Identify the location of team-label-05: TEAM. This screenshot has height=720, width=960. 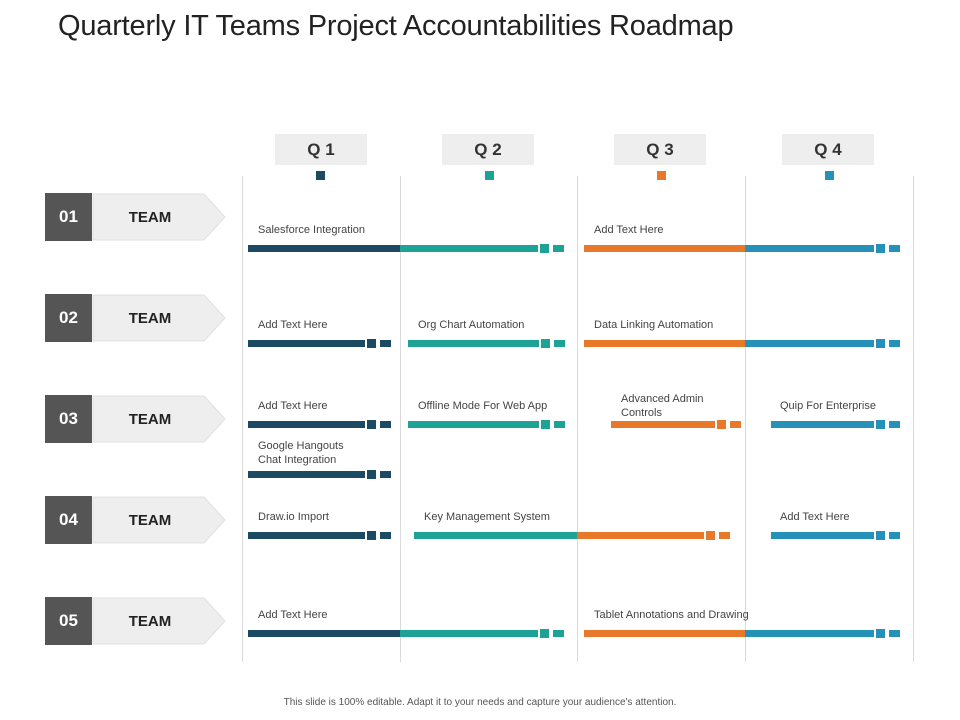
(159, 621).